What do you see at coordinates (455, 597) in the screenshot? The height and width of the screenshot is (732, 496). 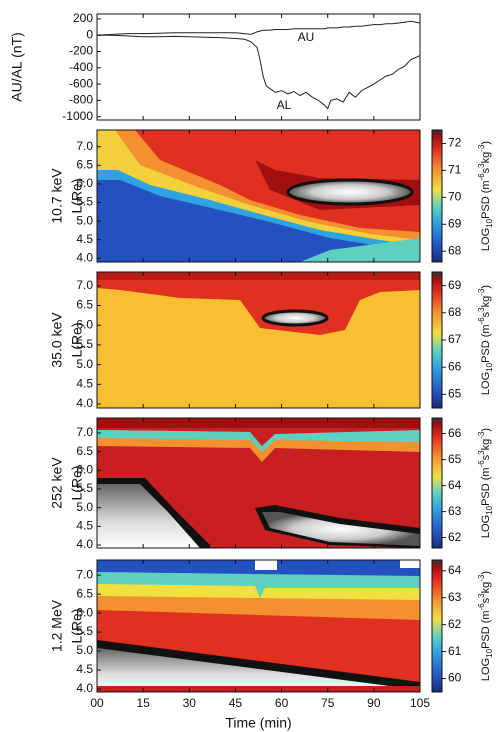 I see `colorbar-tick-label: 63` at bounding box center [455, 597].